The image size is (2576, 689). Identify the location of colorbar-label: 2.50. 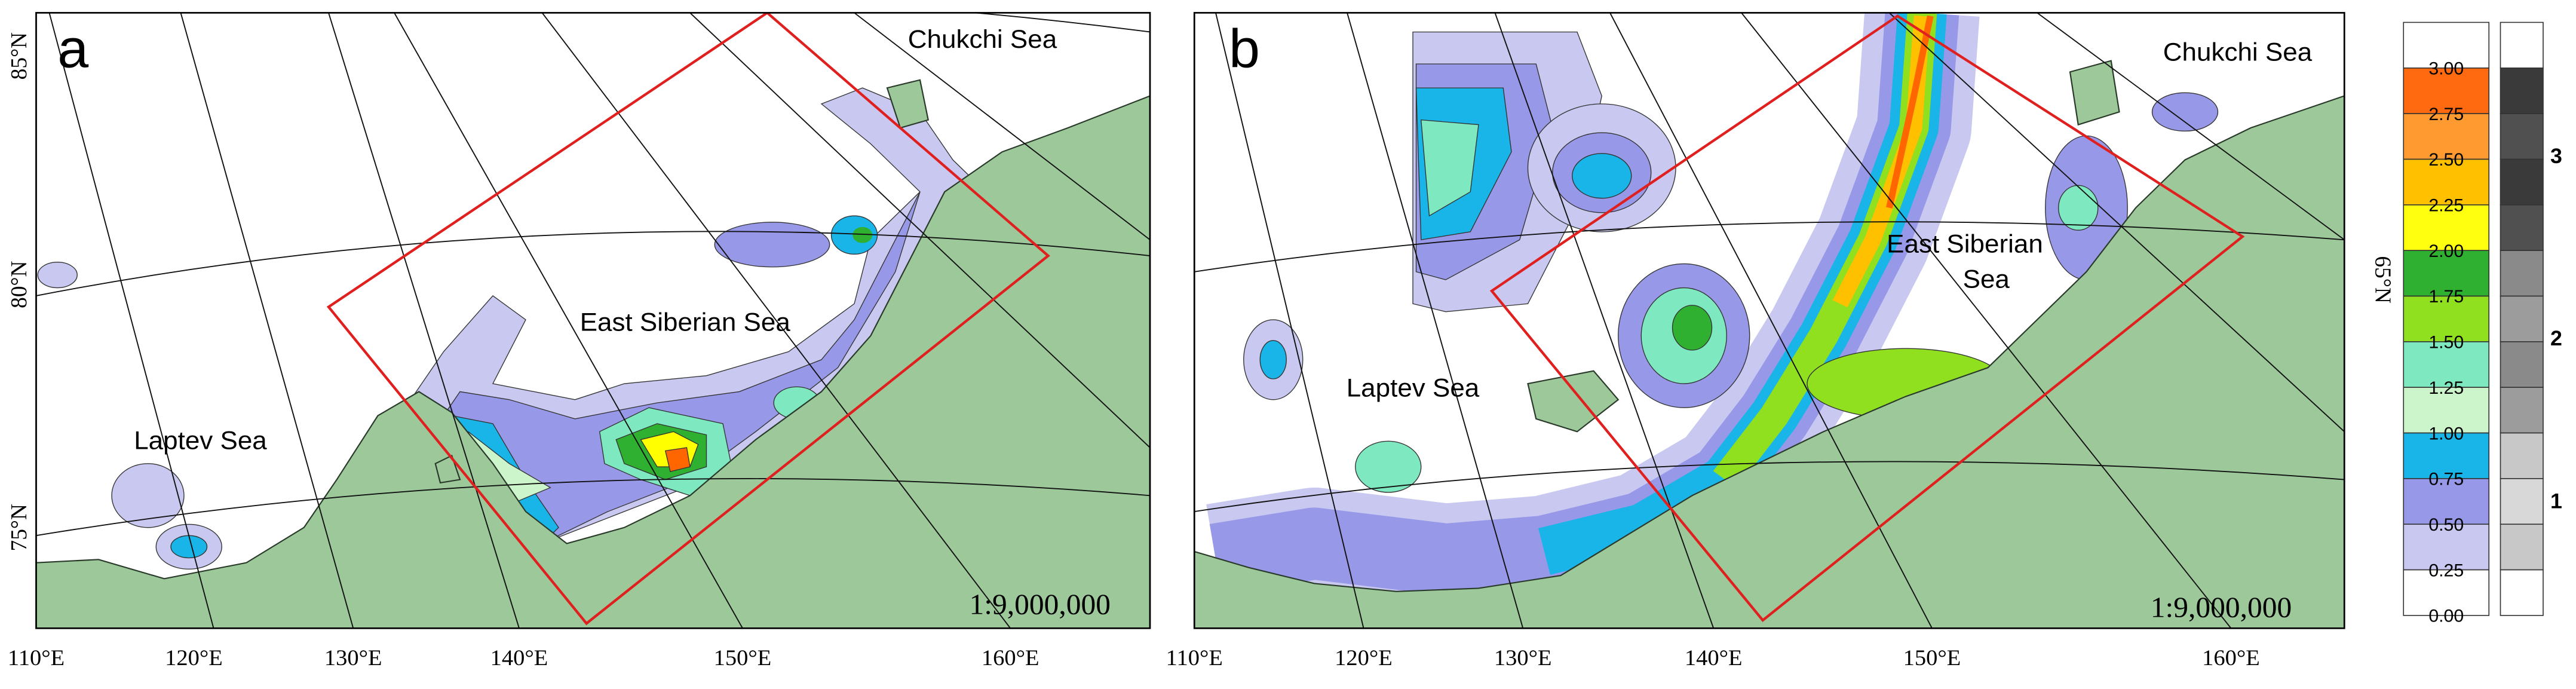
(2446, 161).